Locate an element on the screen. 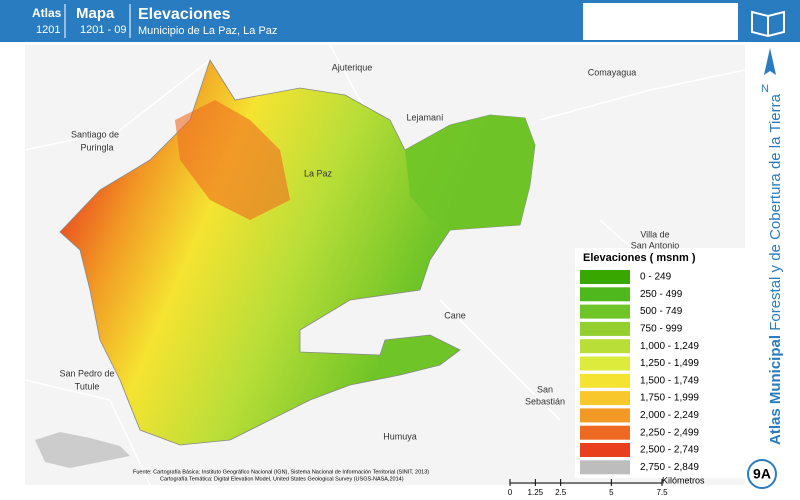 The height and width of the screenshot is (500, 800). legend-label: 2,750 - 2,849 is located at coordinates (669, 467).